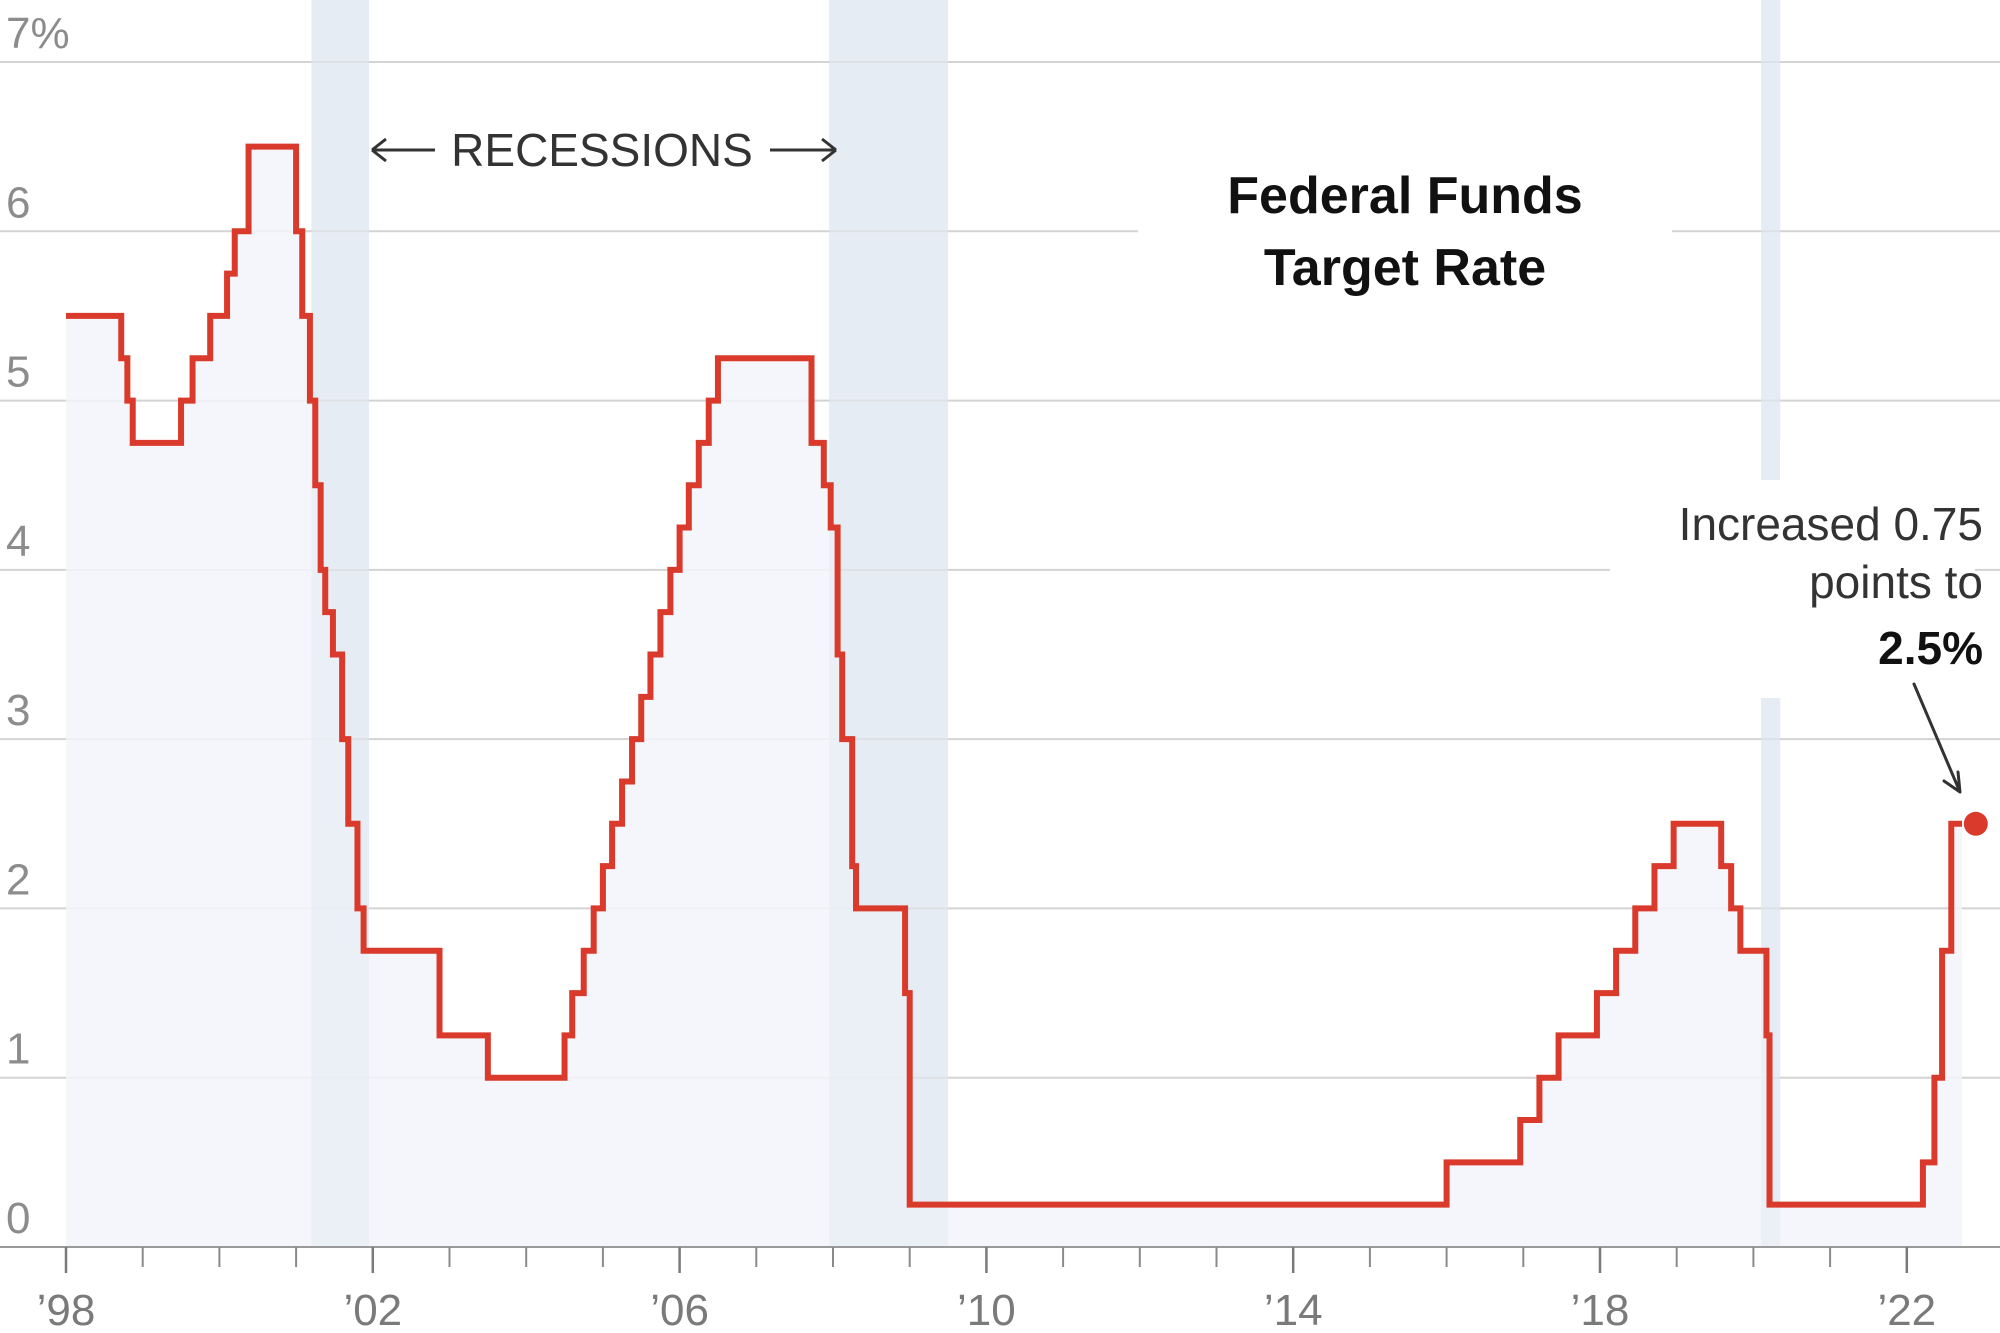 The width and height of the screenshot is (2000, 1333). What do you see at coordinates (1937, 738) in the screenshot?
I see `annotation-arrow` at bounding box center [1937, 738].